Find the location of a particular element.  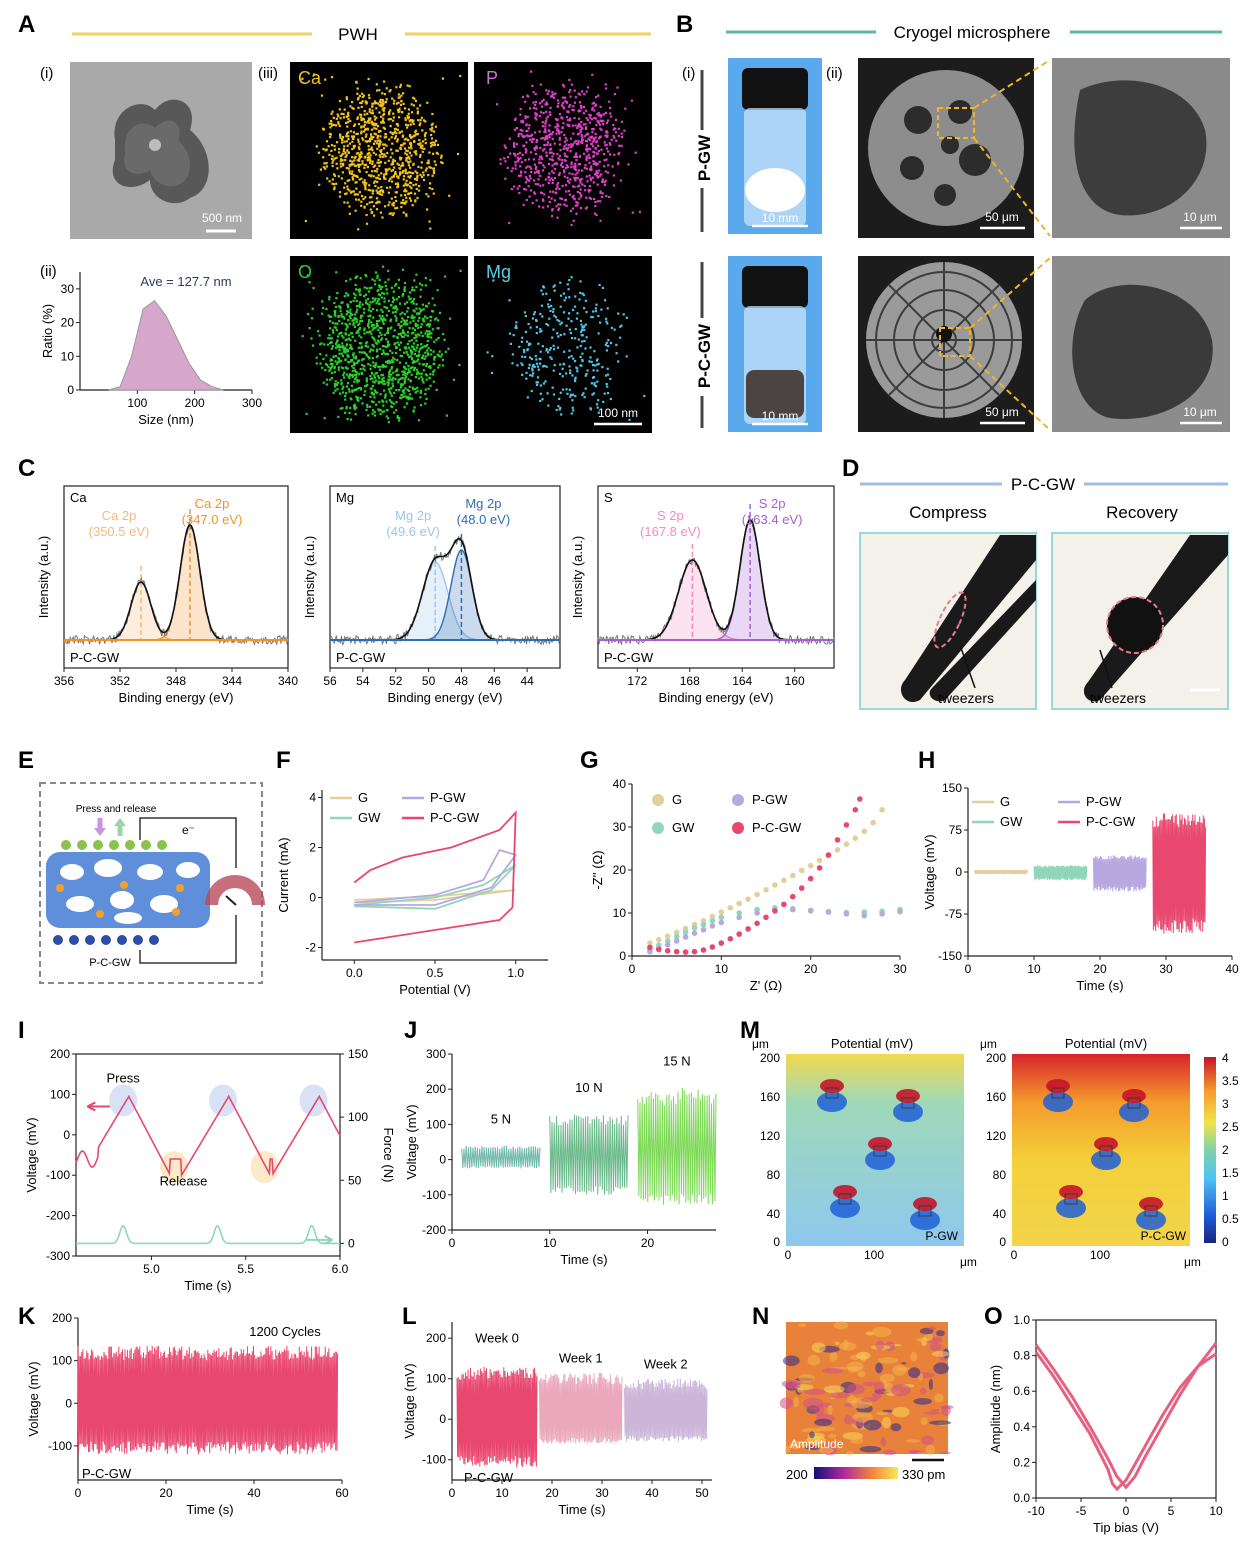

sim-negative-pole is located at coordinates (908, 1112).